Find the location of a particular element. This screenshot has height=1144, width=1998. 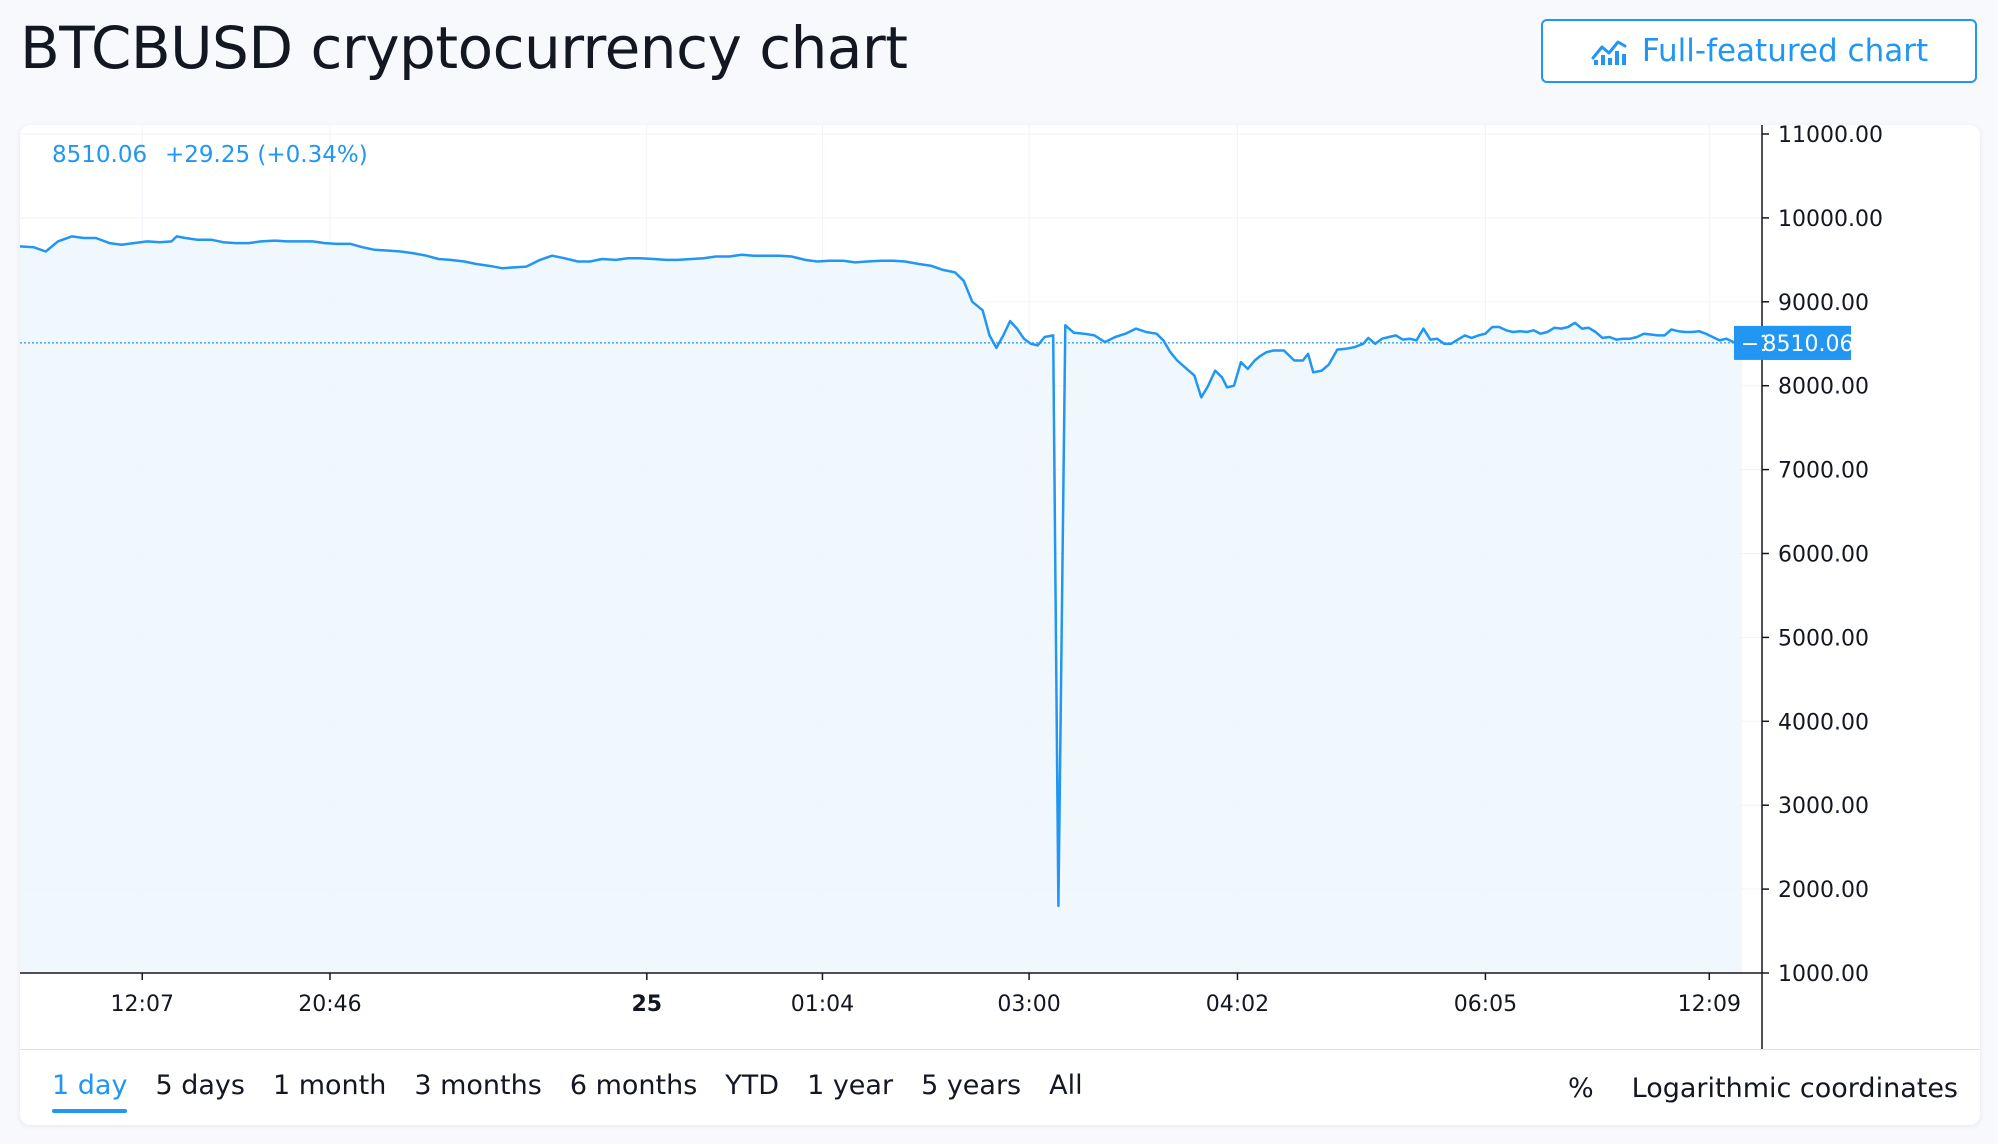

chart-line-icon is located at coordinates (1609, 52).